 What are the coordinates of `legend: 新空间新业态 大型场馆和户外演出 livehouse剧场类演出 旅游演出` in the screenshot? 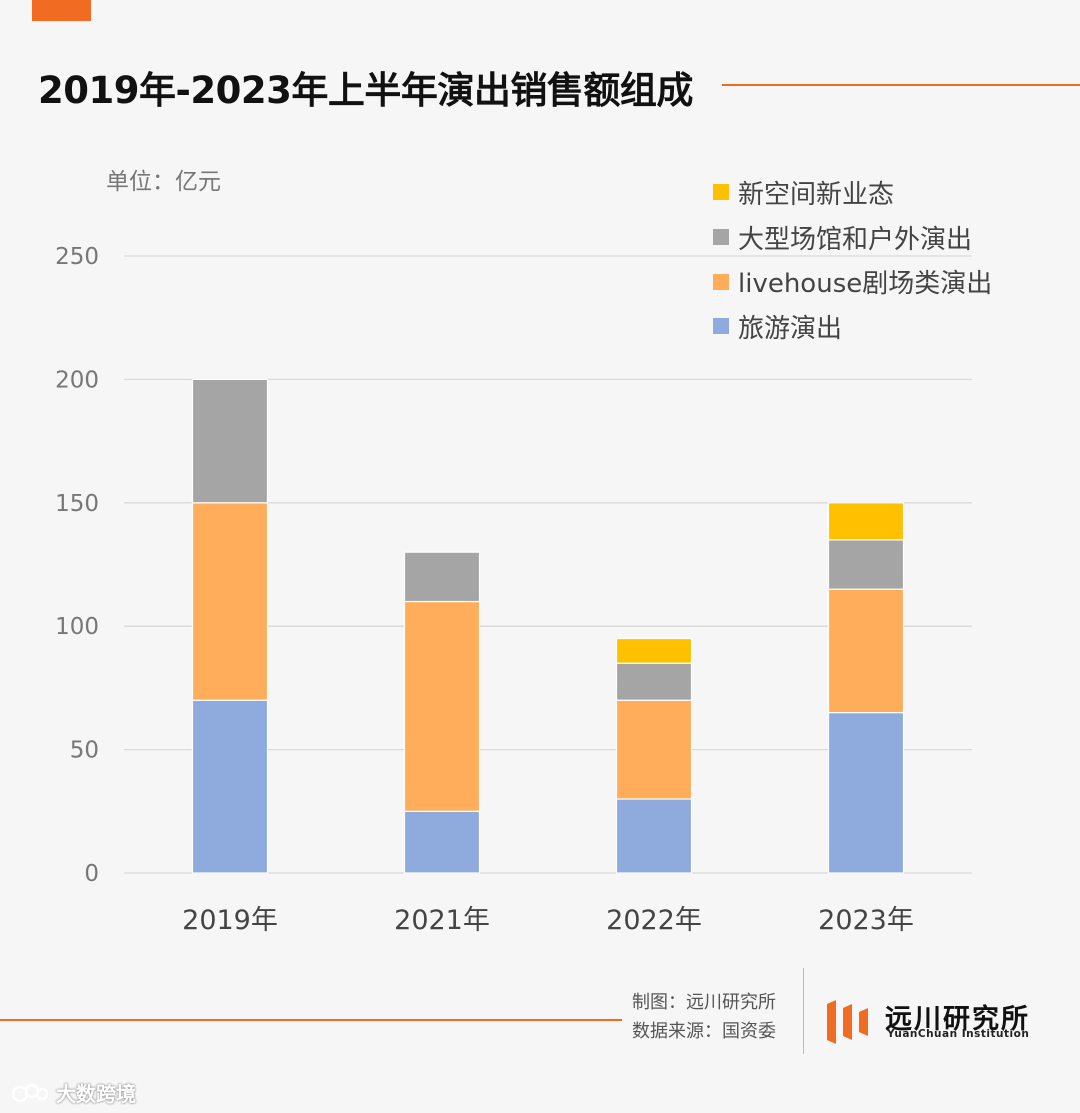 It's located at (852, 259).